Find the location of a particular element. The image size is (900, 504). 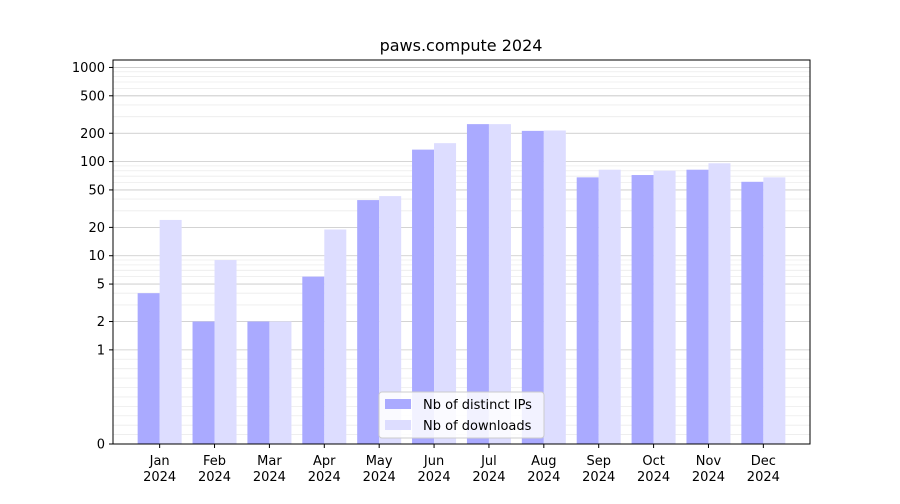

x-tick-label-line: Jan is located at coordinates (159, 461).